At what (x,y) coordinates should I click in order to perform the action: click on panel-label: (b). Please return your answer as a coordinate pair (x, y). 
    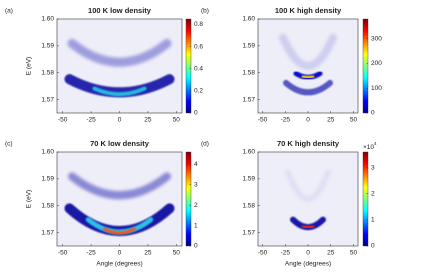
    Looking at the image, I should click on (205, 11).